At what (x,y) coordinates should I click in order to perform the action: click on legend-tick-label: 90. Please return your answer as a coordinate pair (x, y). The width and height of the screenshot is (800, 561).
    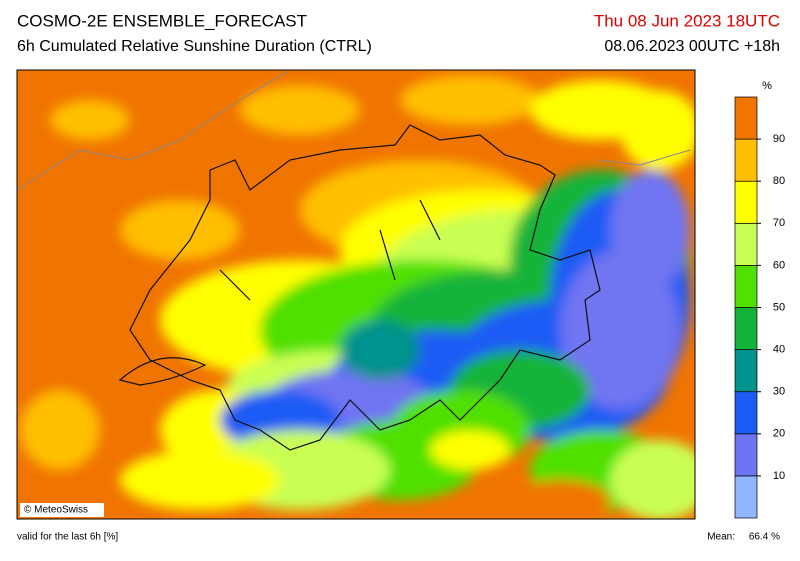
    Looking at the image, I should click on (779, 139).